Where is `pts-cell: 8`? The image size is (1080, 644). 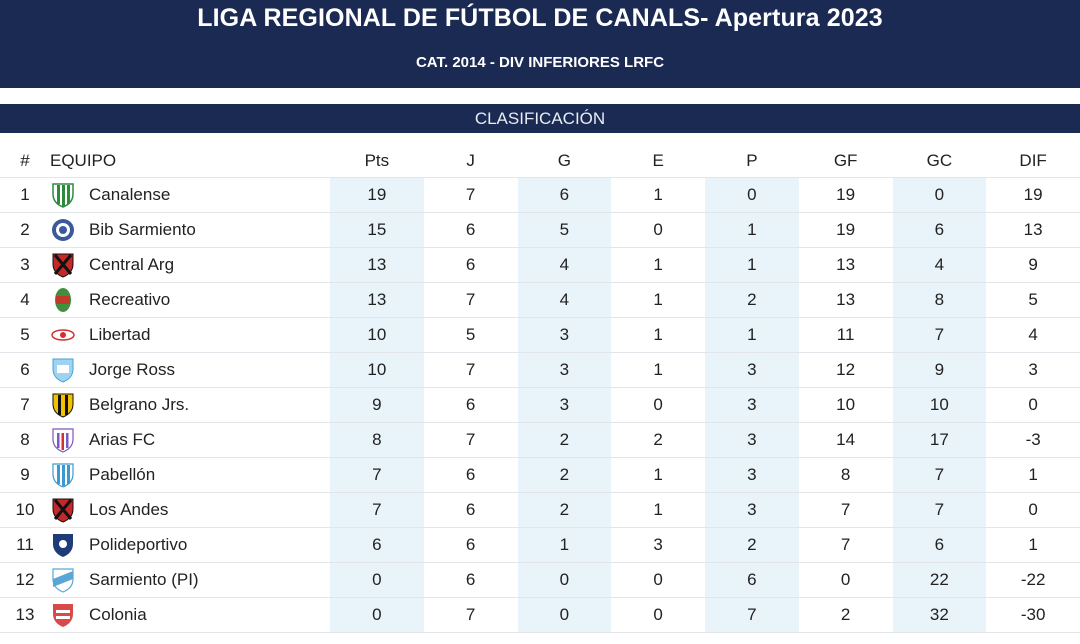
pts-cell: 8 is located at coordinates (377, 440).